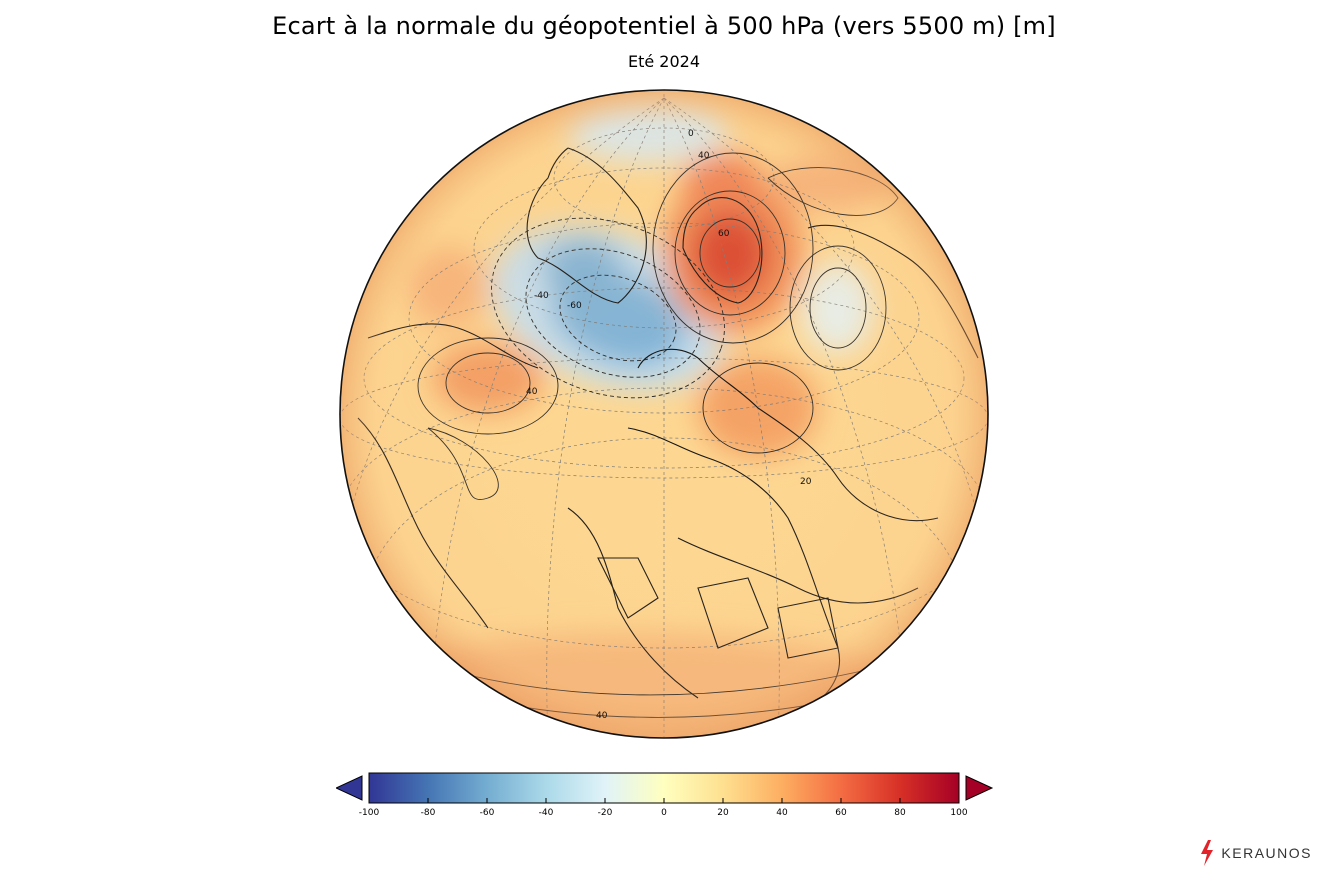 This screenshot has width=1328, height=880. What do you see at coordinates (348, 788) in the screenshot?
I see `colorbar-extend-min` at bounding box center [348, 788].